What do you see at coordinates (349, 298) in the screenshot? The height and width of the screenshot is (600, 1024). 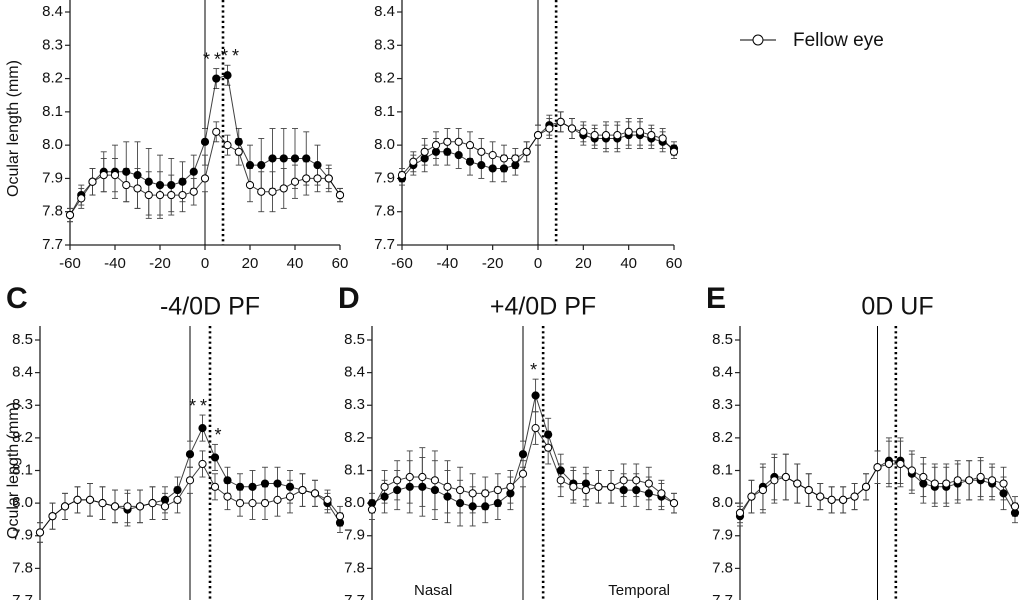 I see `panel-label: D` at bounding box center [349, 298].